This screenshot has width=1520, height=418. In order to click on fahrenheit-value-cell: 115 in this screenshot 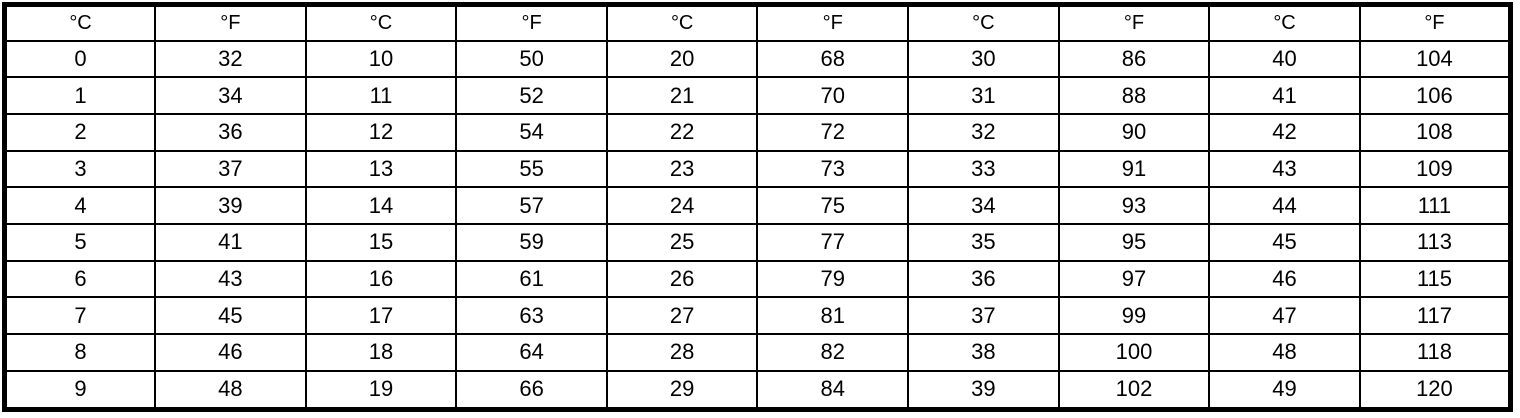, I will do `click(1435, 279)`.